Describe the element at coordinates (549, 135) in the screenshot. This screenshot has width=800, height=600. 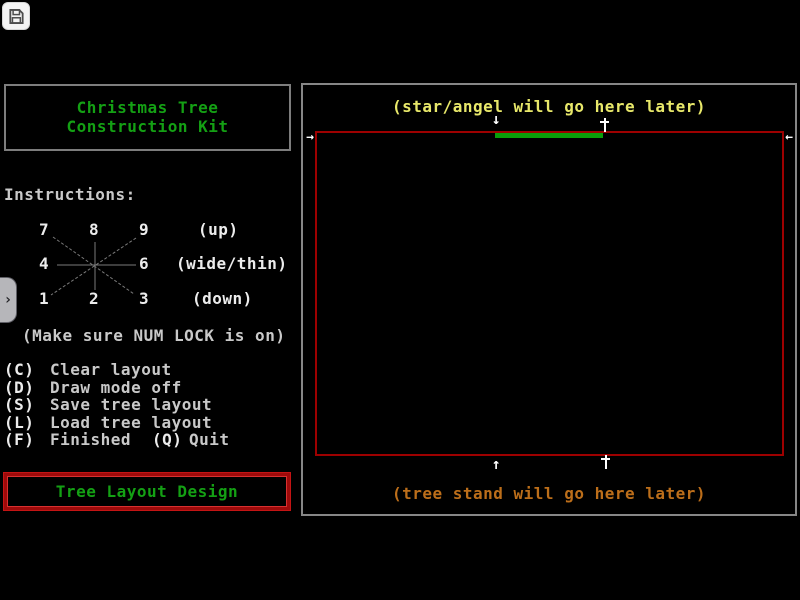
I see `tree-top-segment` at that location.